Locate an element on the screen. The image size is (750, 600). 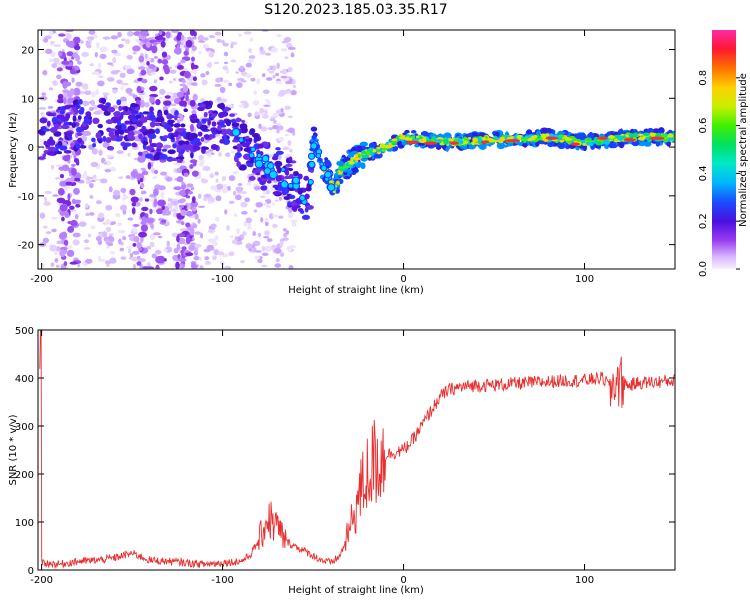
spectrogram-y-label: Frequency (Hz) is located at coordinates (13, 150).